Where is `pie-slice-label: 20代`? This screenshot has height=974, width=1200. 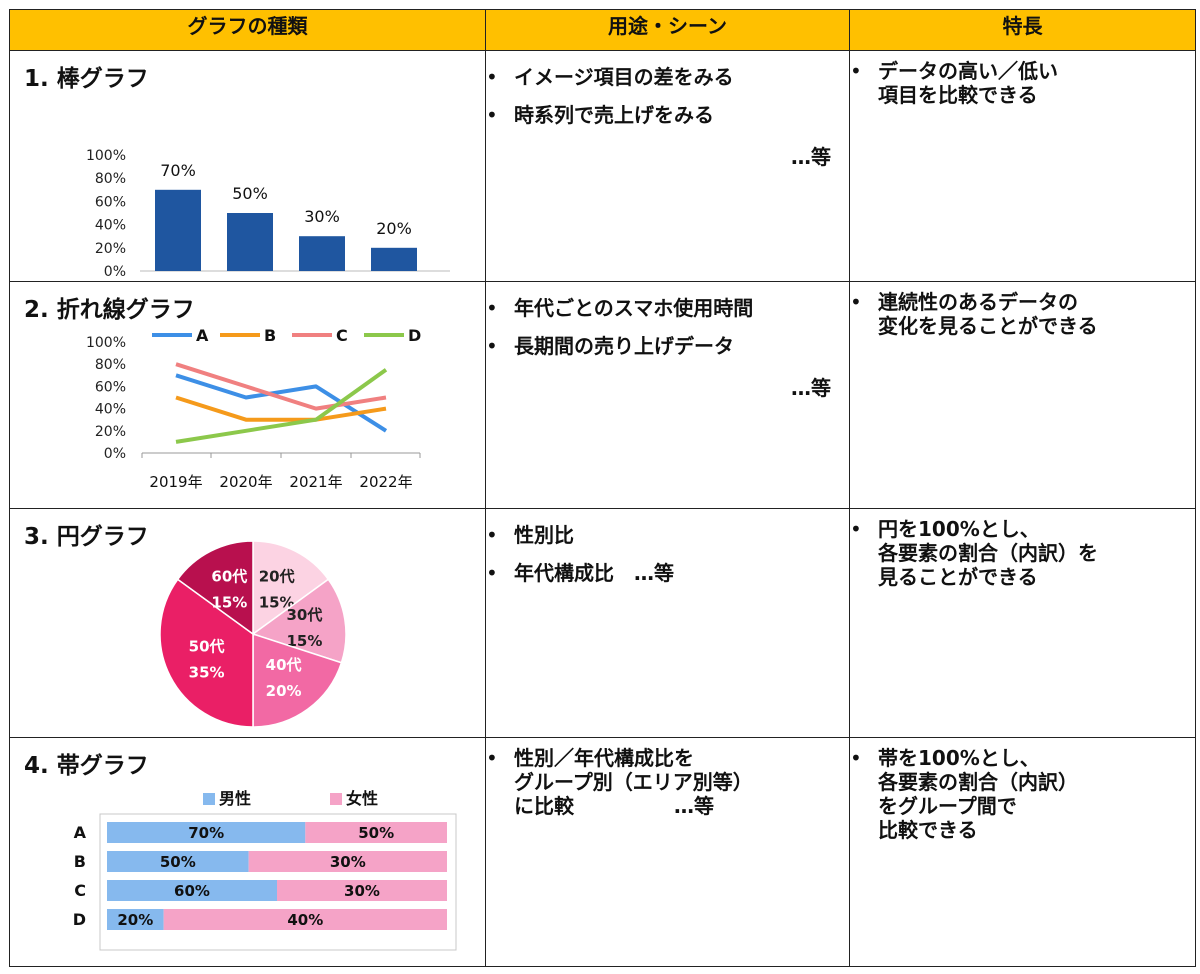 pie-slice-label: 20代 is located at coordinates (277, 577).